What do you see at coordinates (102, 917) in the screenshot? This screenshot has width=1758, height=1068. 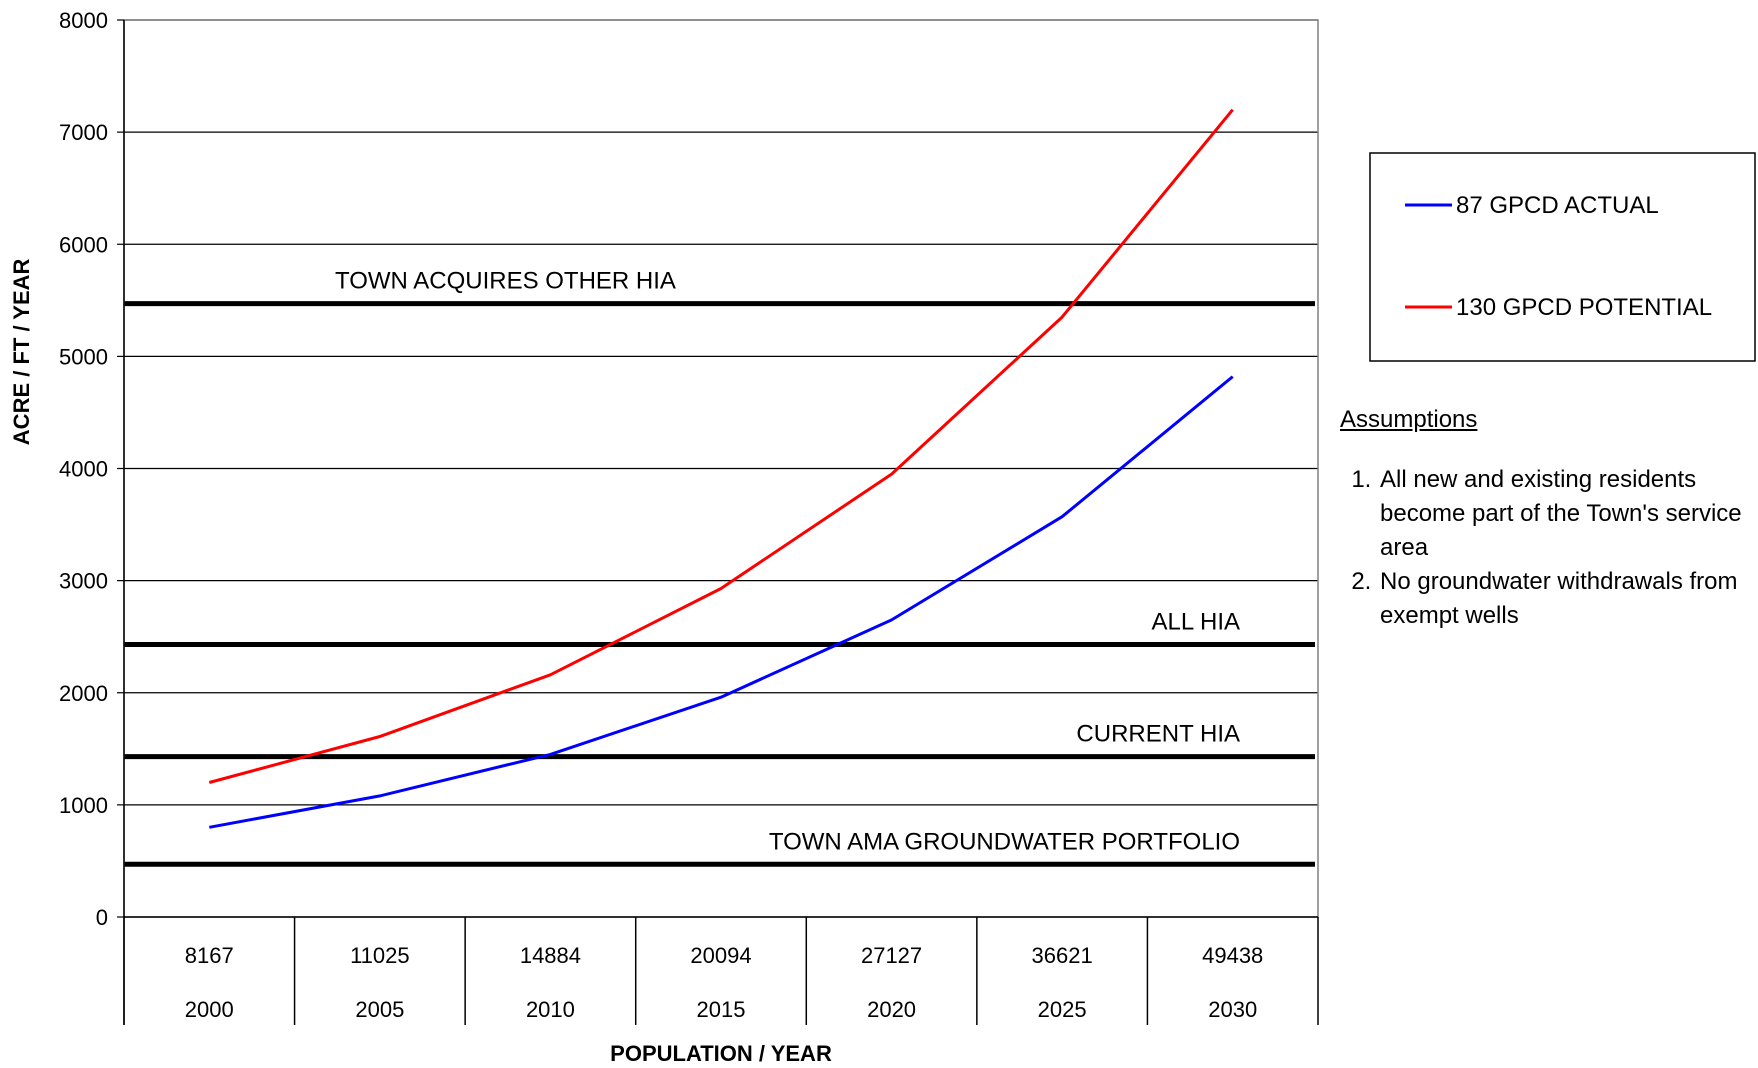 I see `y-tick-label: 0` at bounding box center [102, 917].